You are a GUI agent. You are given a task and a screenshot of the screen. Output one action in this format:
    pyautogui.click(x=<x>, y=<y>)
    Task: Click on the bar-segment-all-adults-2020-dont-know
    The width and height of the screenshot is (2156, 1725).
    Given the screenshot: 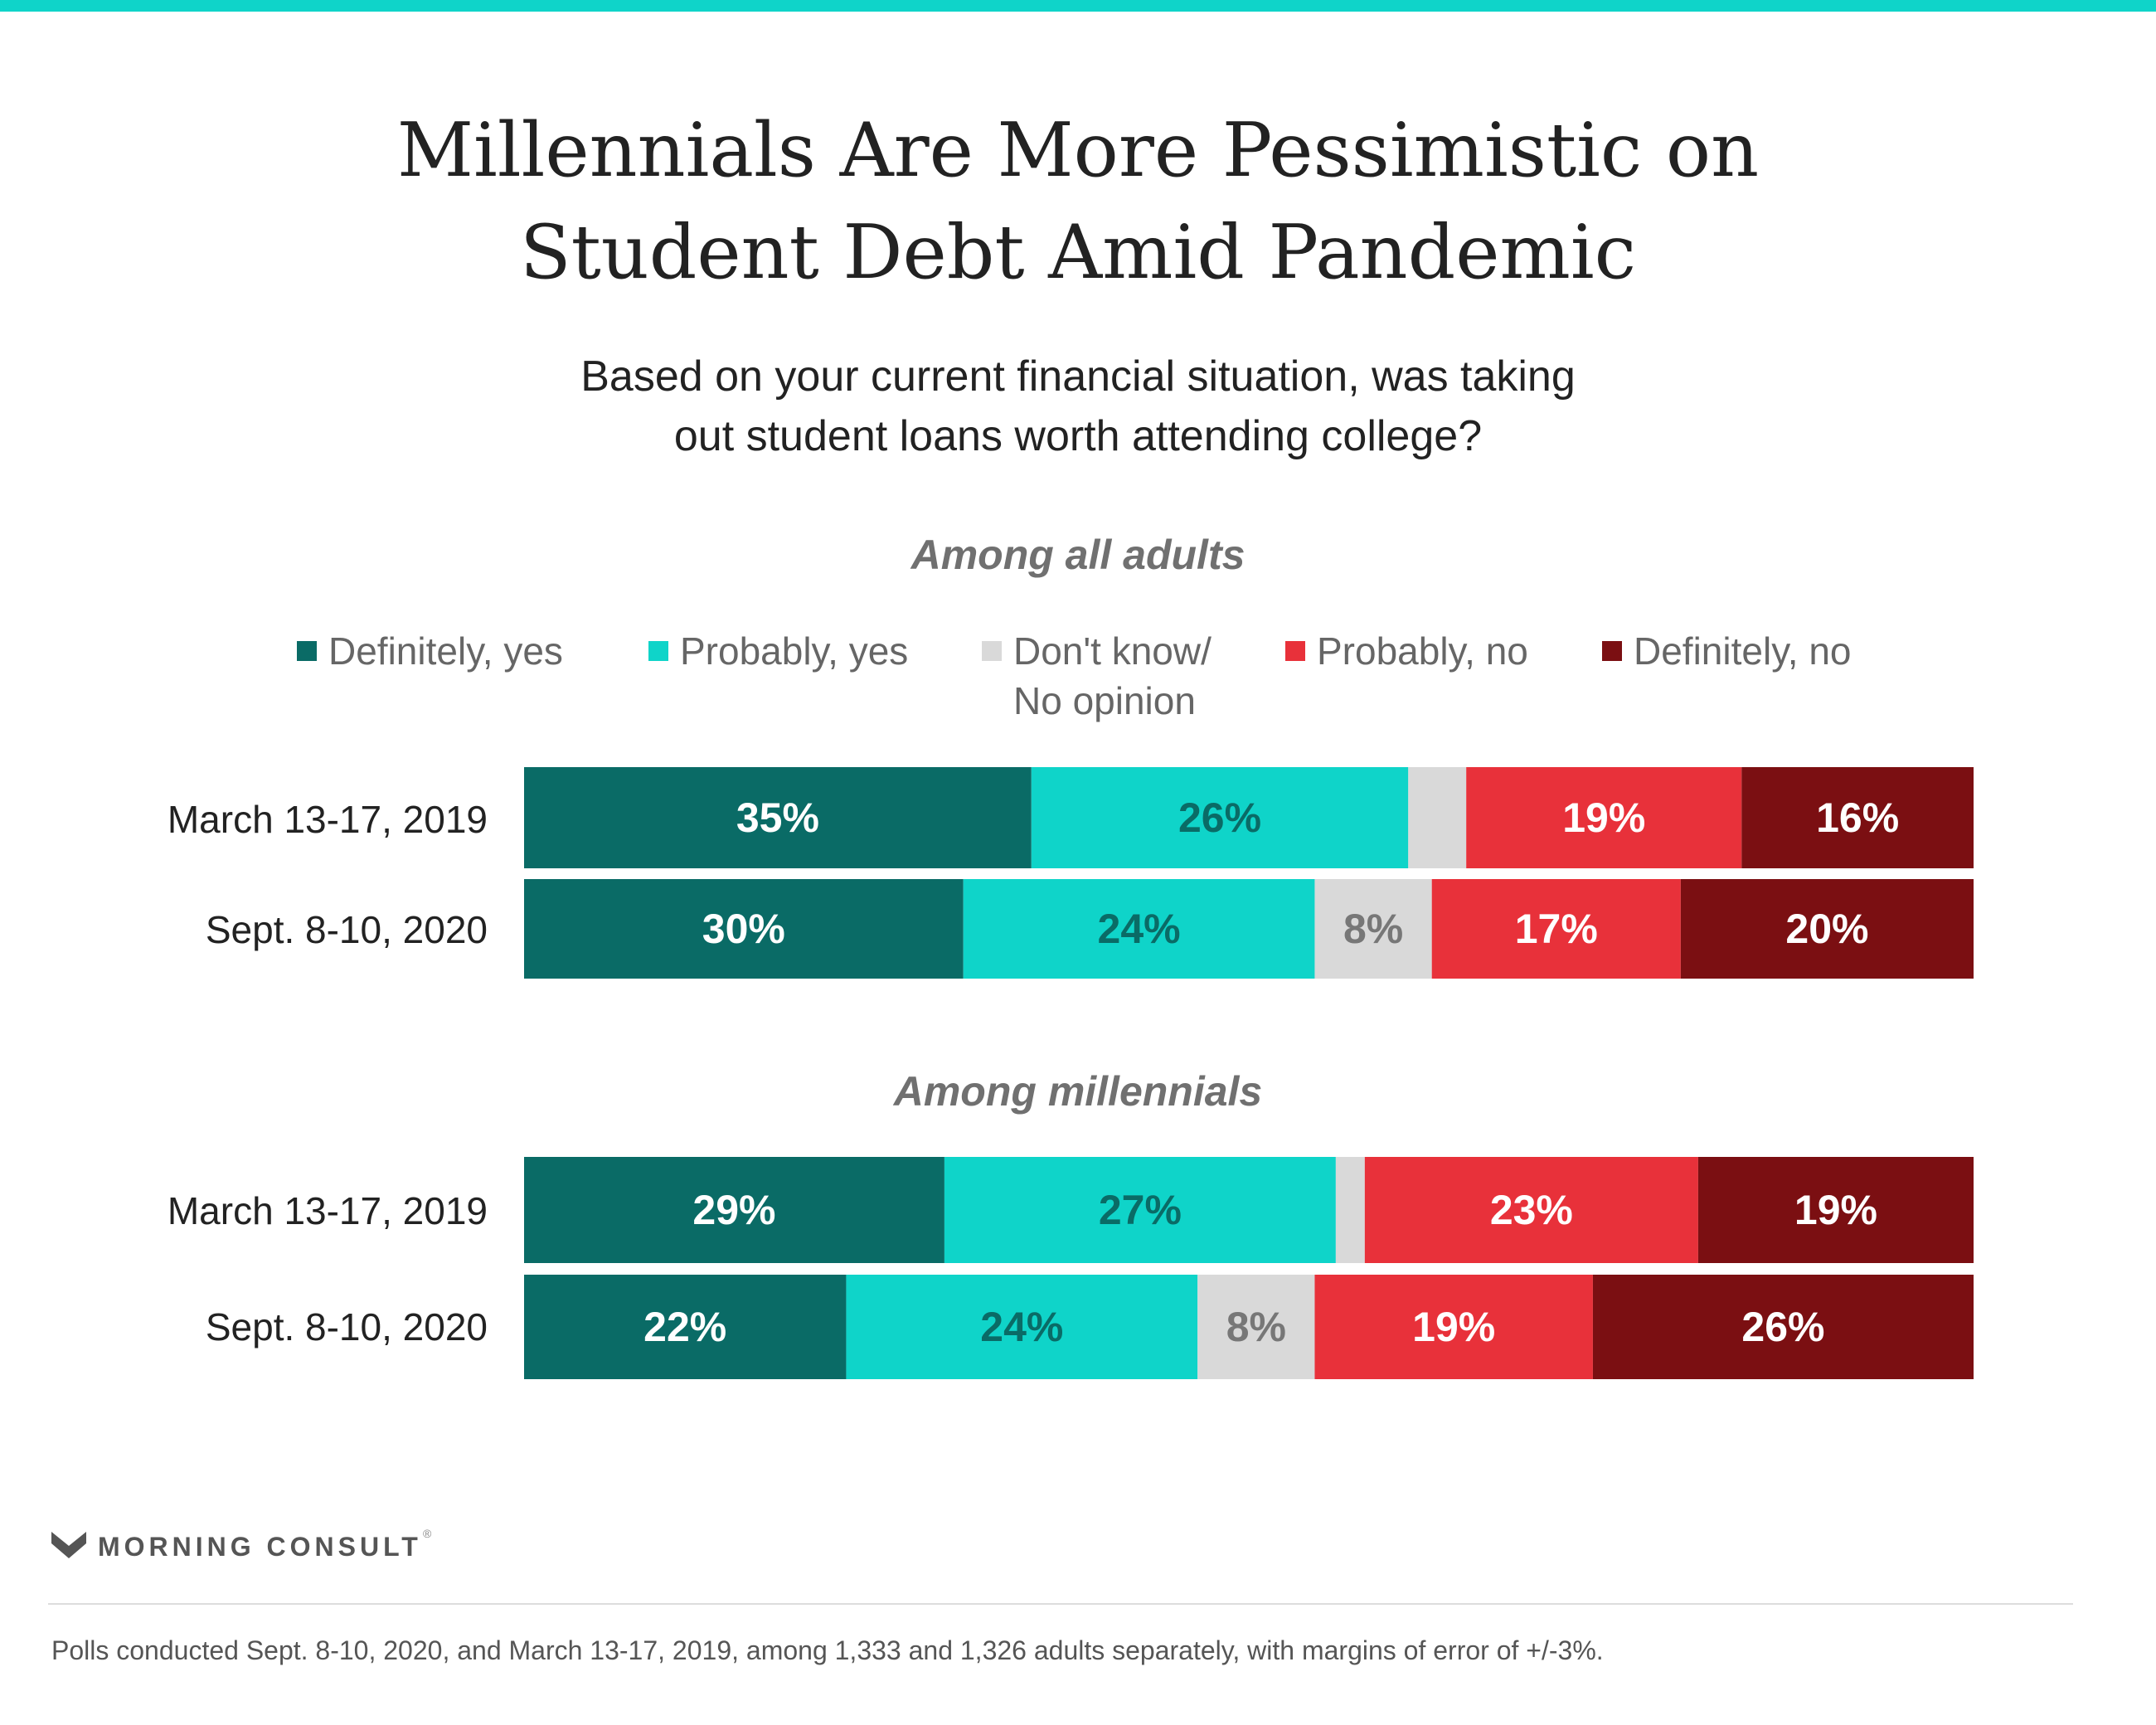 What is the action you would take?
    pyautogui.click(x=1373, y=929)
    